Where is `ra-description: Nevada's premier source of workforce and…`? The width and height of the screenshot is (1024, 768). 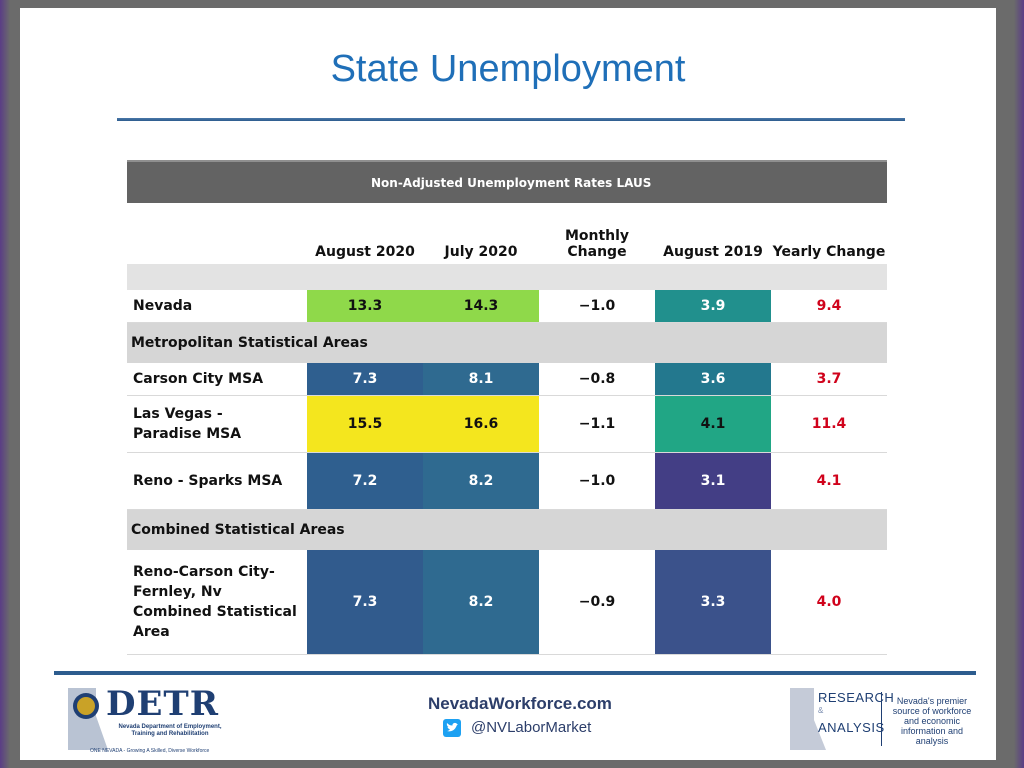
ra-description: Nevada's premier source of workforce and… is located at coordinates (932, 721).